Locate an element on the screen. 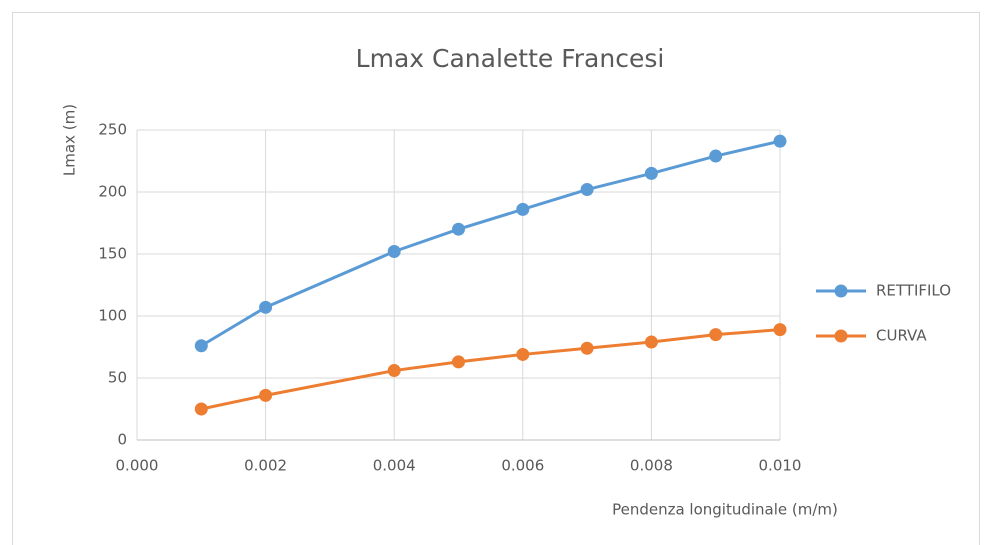  chart-title: Lmax Canalette Francesi is located at coordinates (510, 58).